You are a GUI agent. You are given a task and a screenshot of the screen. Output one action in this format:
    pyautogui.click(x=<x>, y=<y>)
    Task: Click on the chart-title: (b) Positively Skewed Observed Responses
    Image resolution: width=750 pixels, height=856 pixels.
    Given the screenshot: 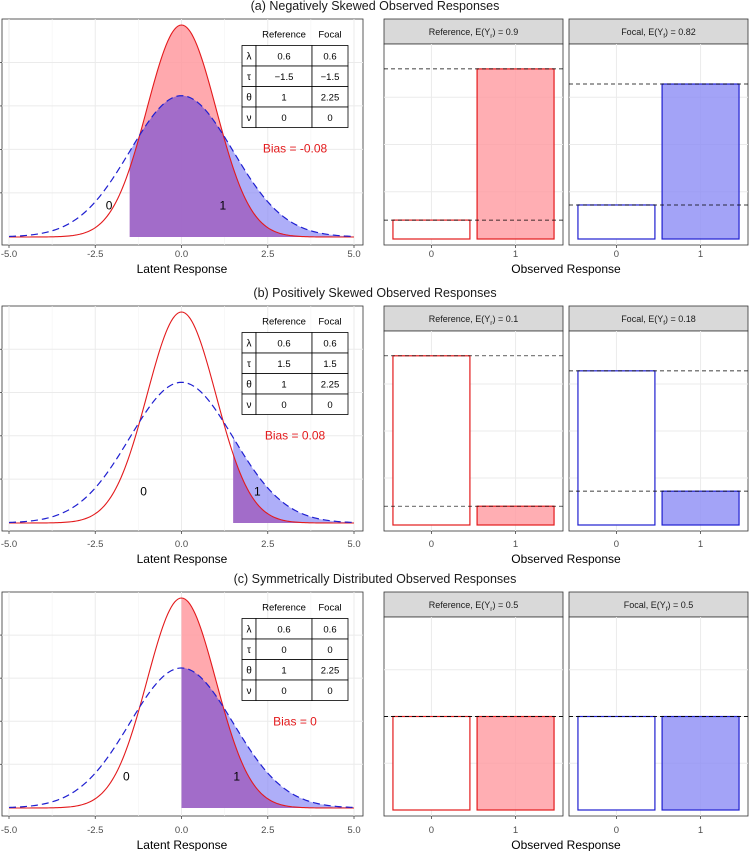 What is the action you would take?
    pyautogui.click(x=374, y=293)
    